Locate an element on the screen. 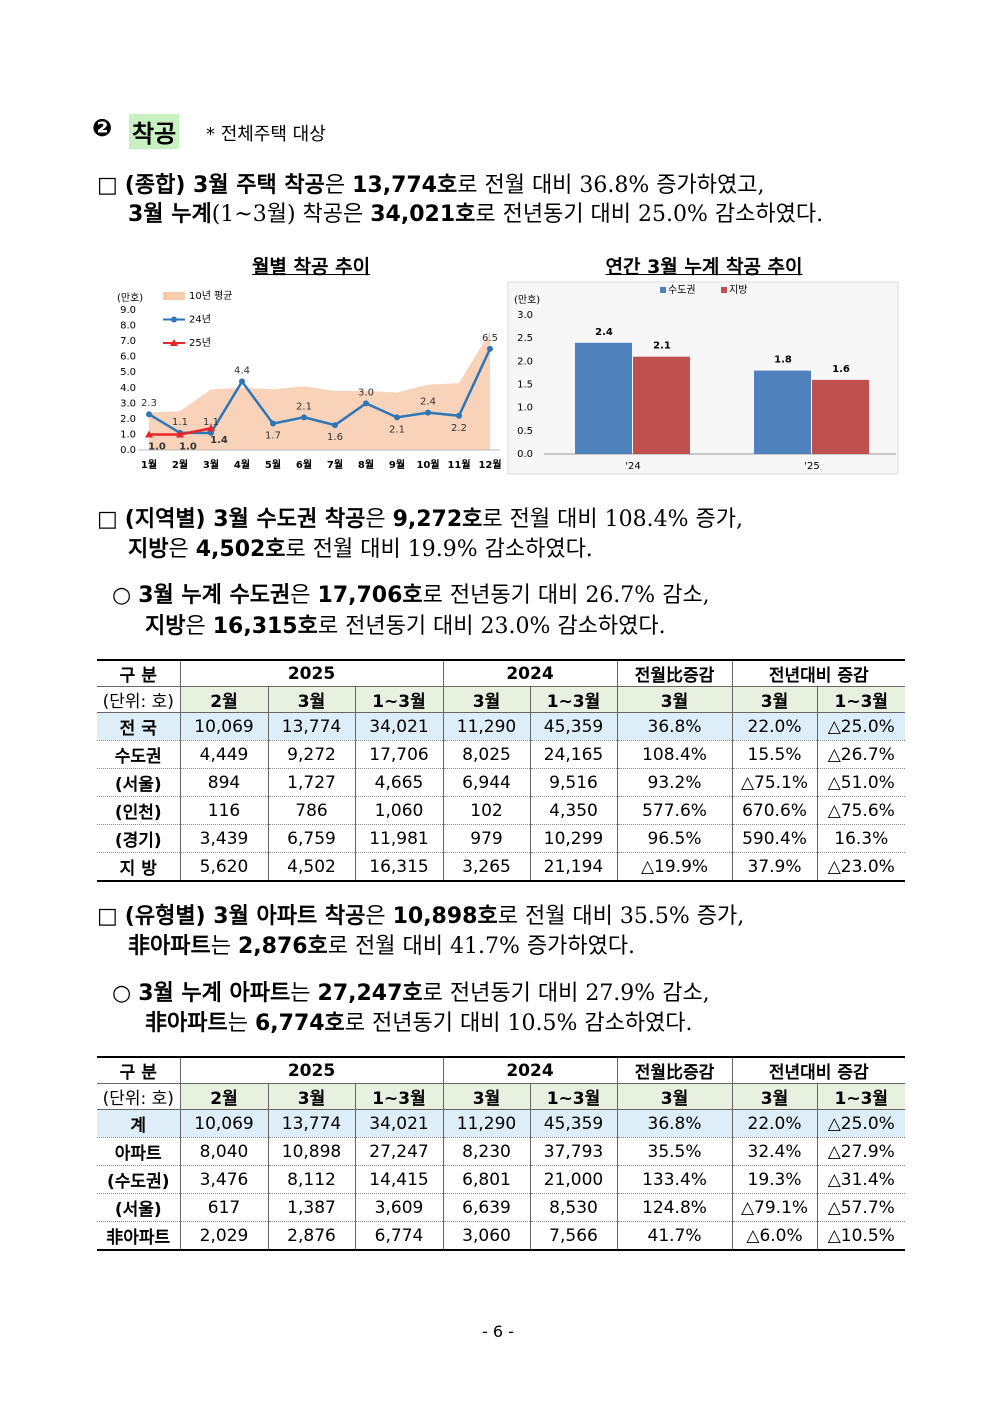 The width and height of the screenshot is (1000, 1413). header-row: 구 분 2025 2024 전월比증감 전년대비 증감 is located at coordinates (501, 1070).